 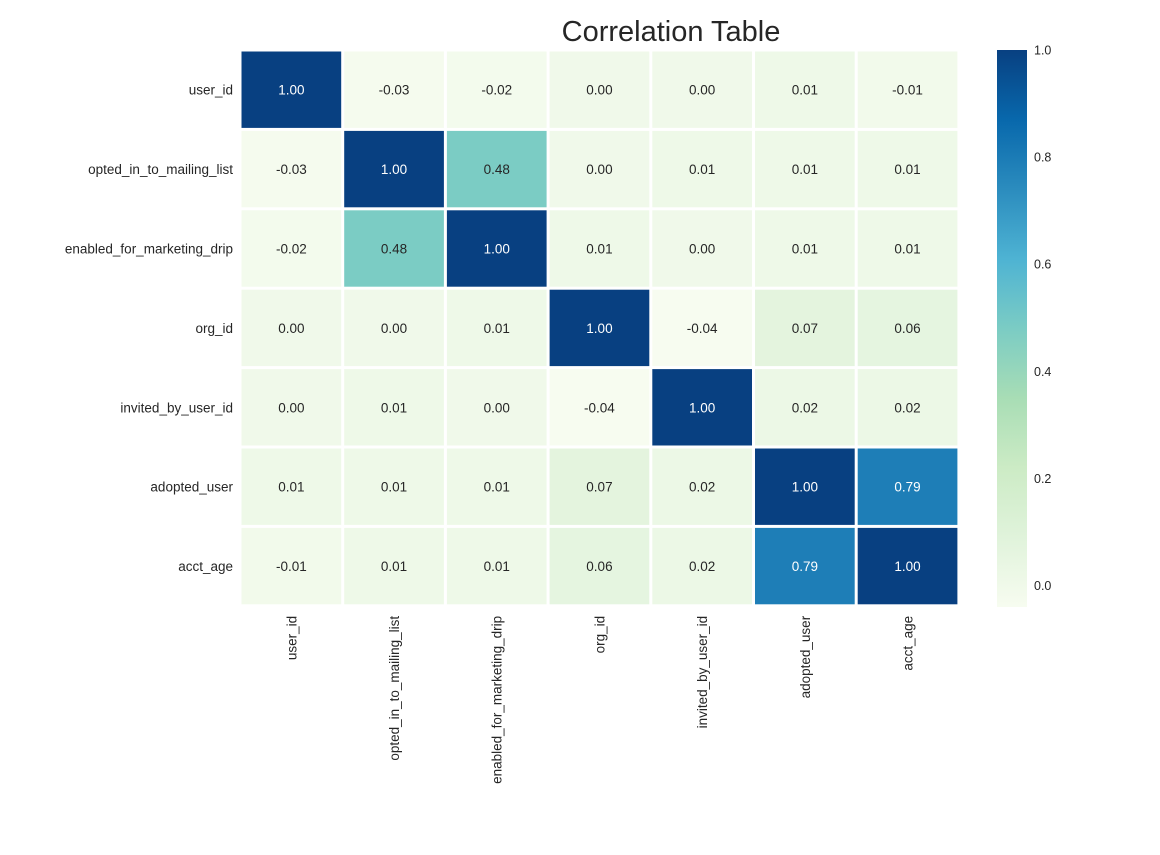 I want to click on heatmap-cell-user-id-invited-by-user-id, so click(x=702, y=89).